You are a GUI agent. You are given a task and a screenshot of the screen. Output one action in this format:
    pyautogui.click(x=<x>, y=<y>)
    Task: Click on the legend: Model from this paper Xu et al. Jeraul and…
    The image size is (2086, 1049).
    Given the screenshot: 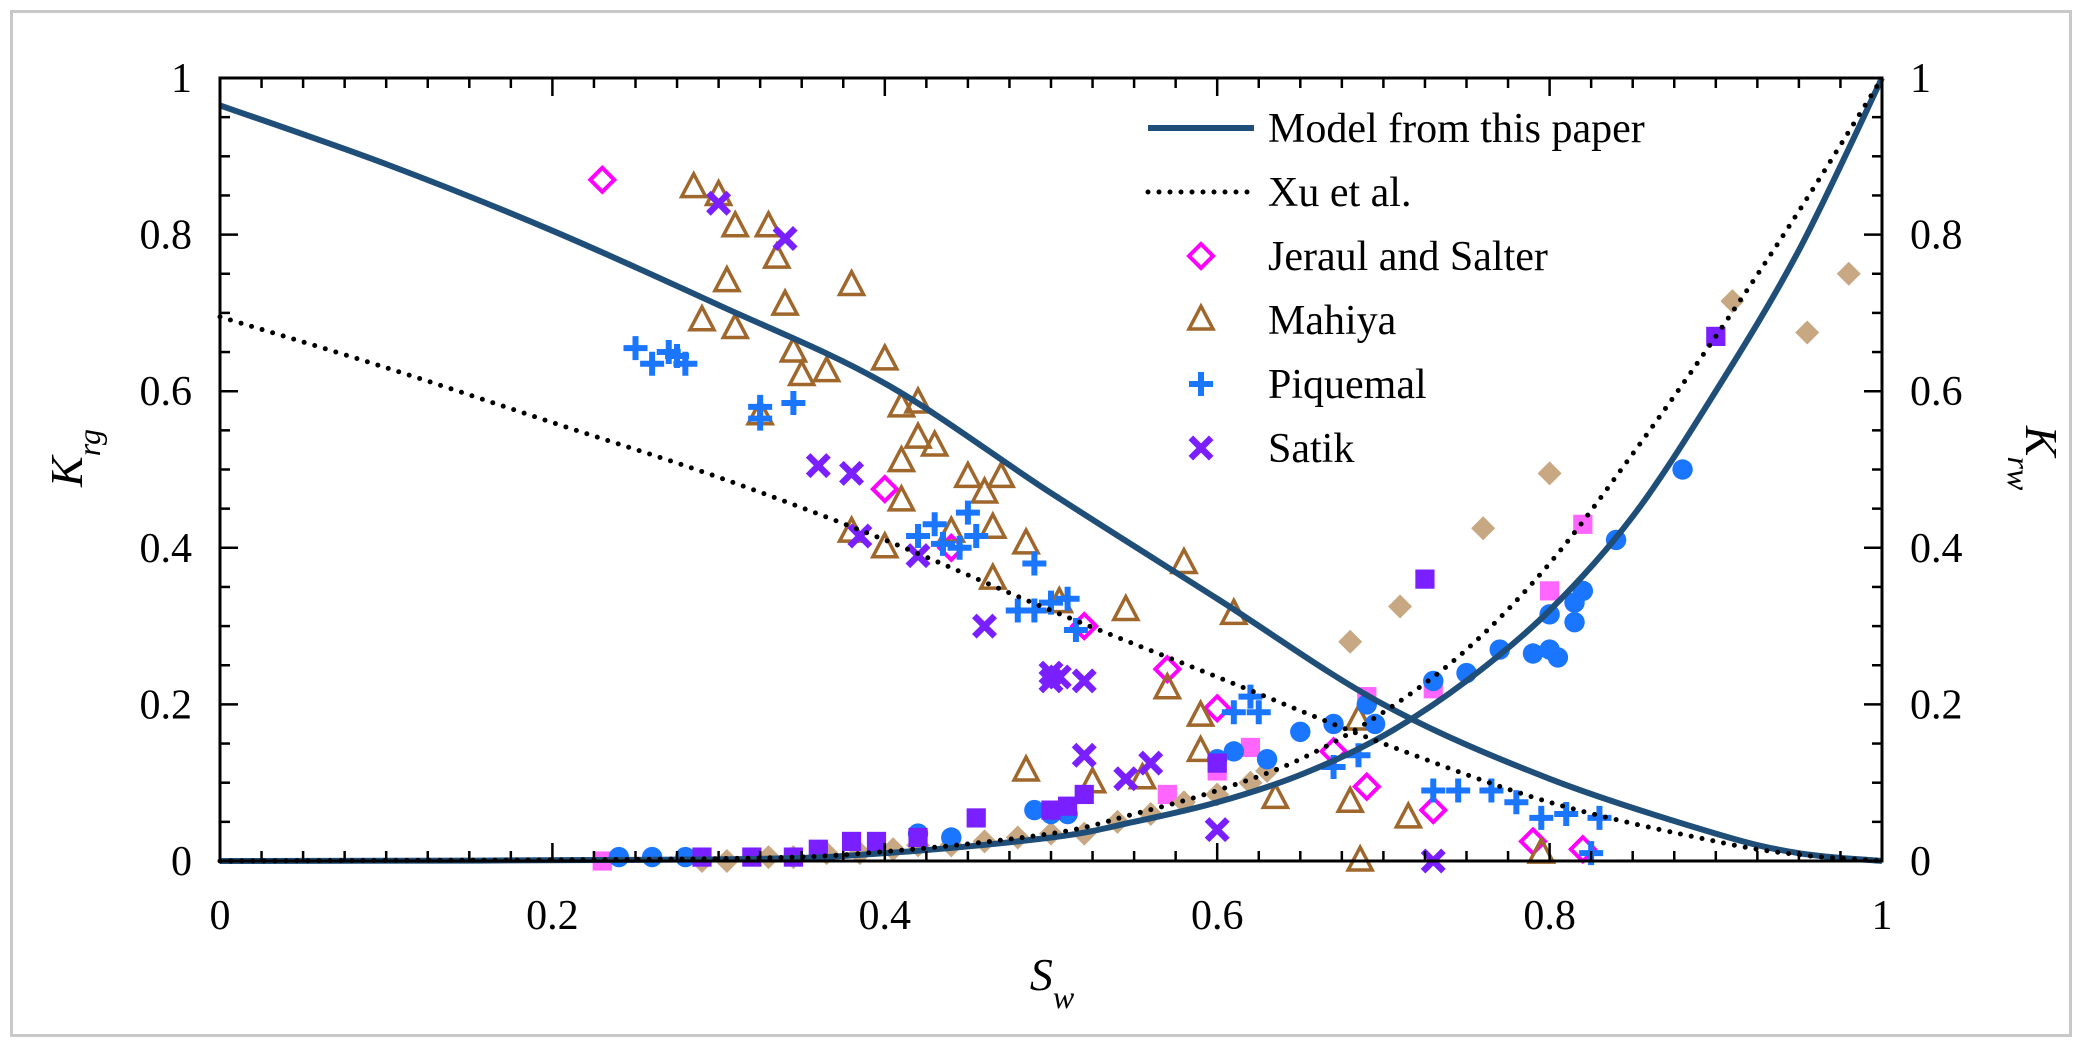 What is the action you would take?
    pyautogui.click(x=1395, y=289)
    